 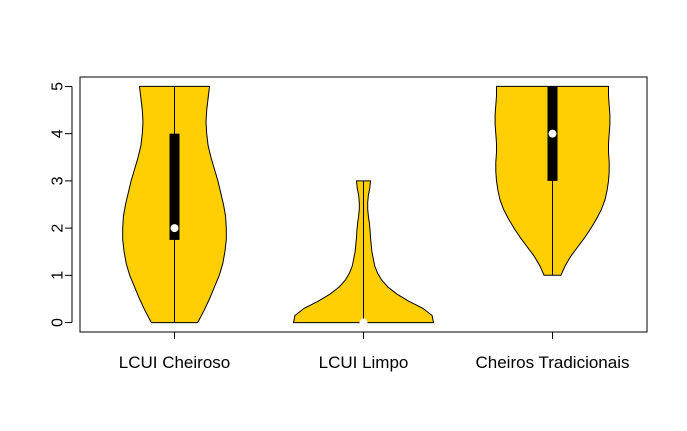 What do you see at coordinates (364, 362) in the screenshot?
I see `x-tick-label: LCUI Limpo` at bounding box center [364, 362].